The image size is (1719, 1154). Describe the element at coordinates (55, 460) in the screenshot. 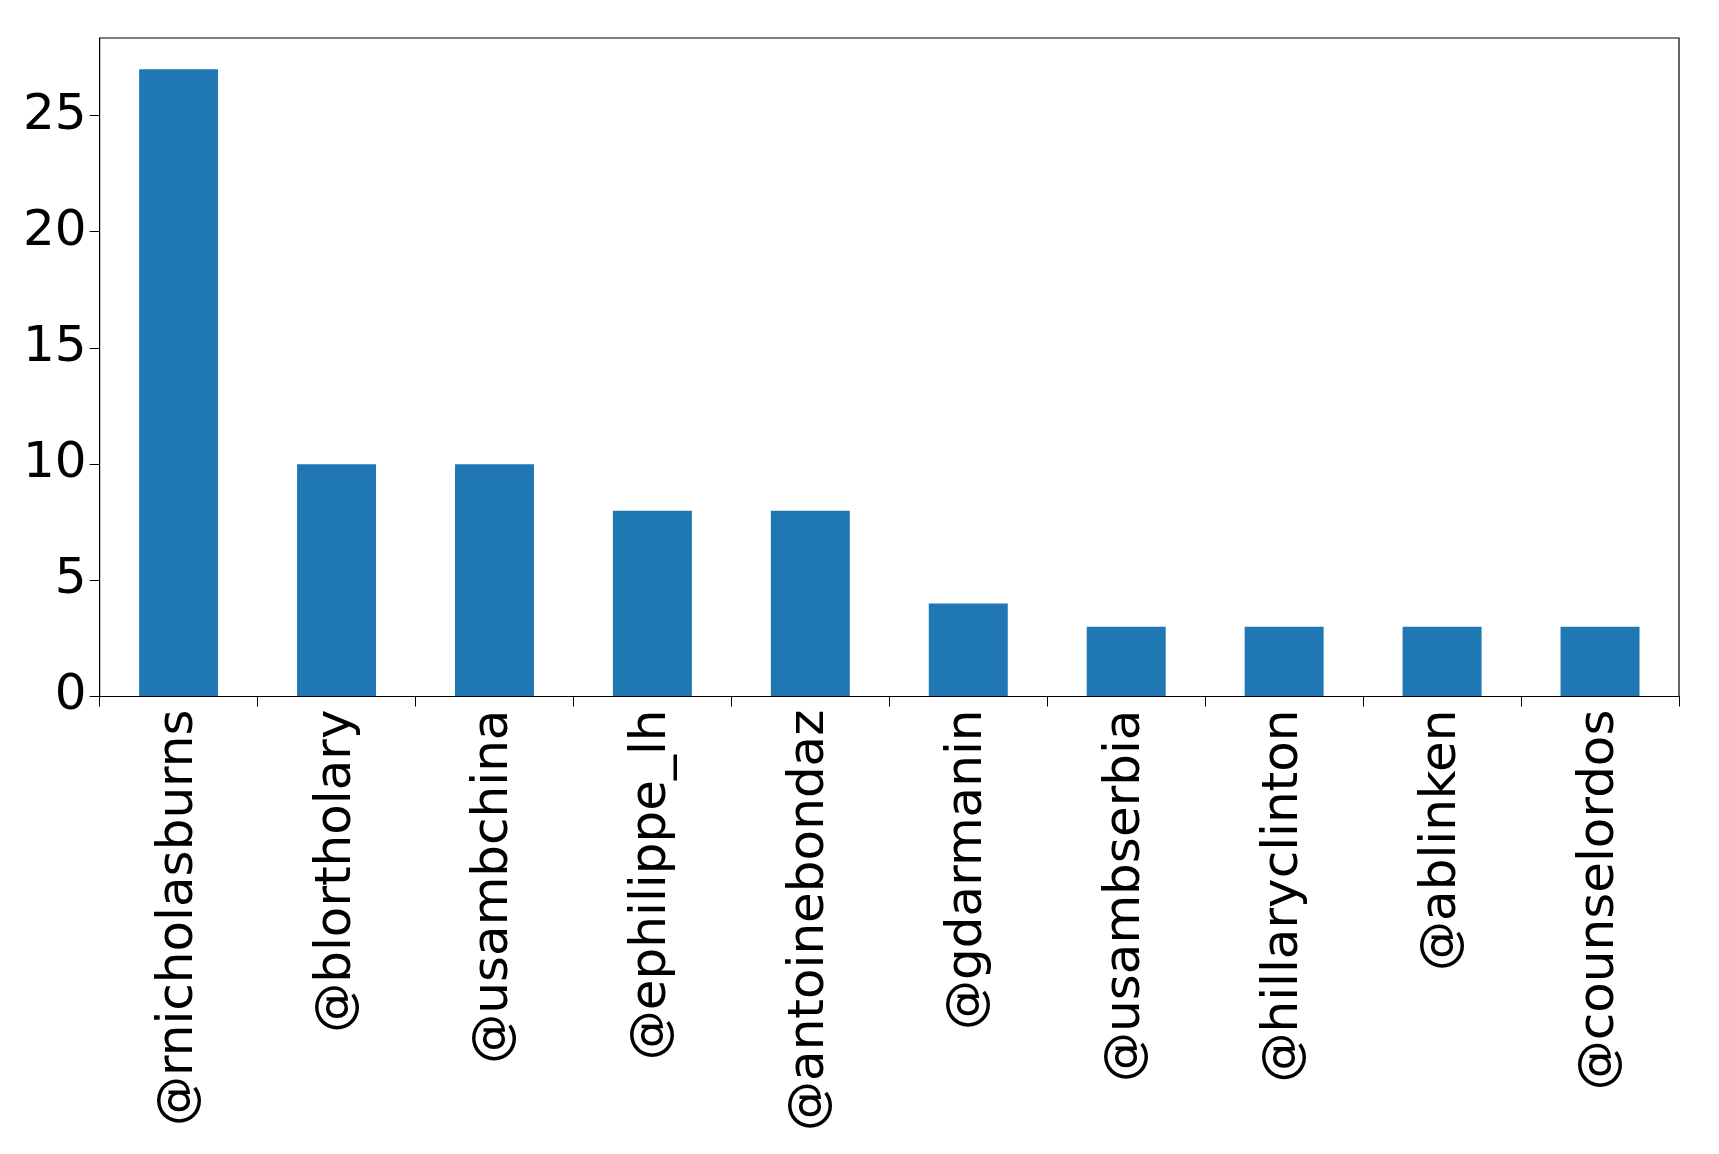

I see `y-tick-label: 10` at that location.